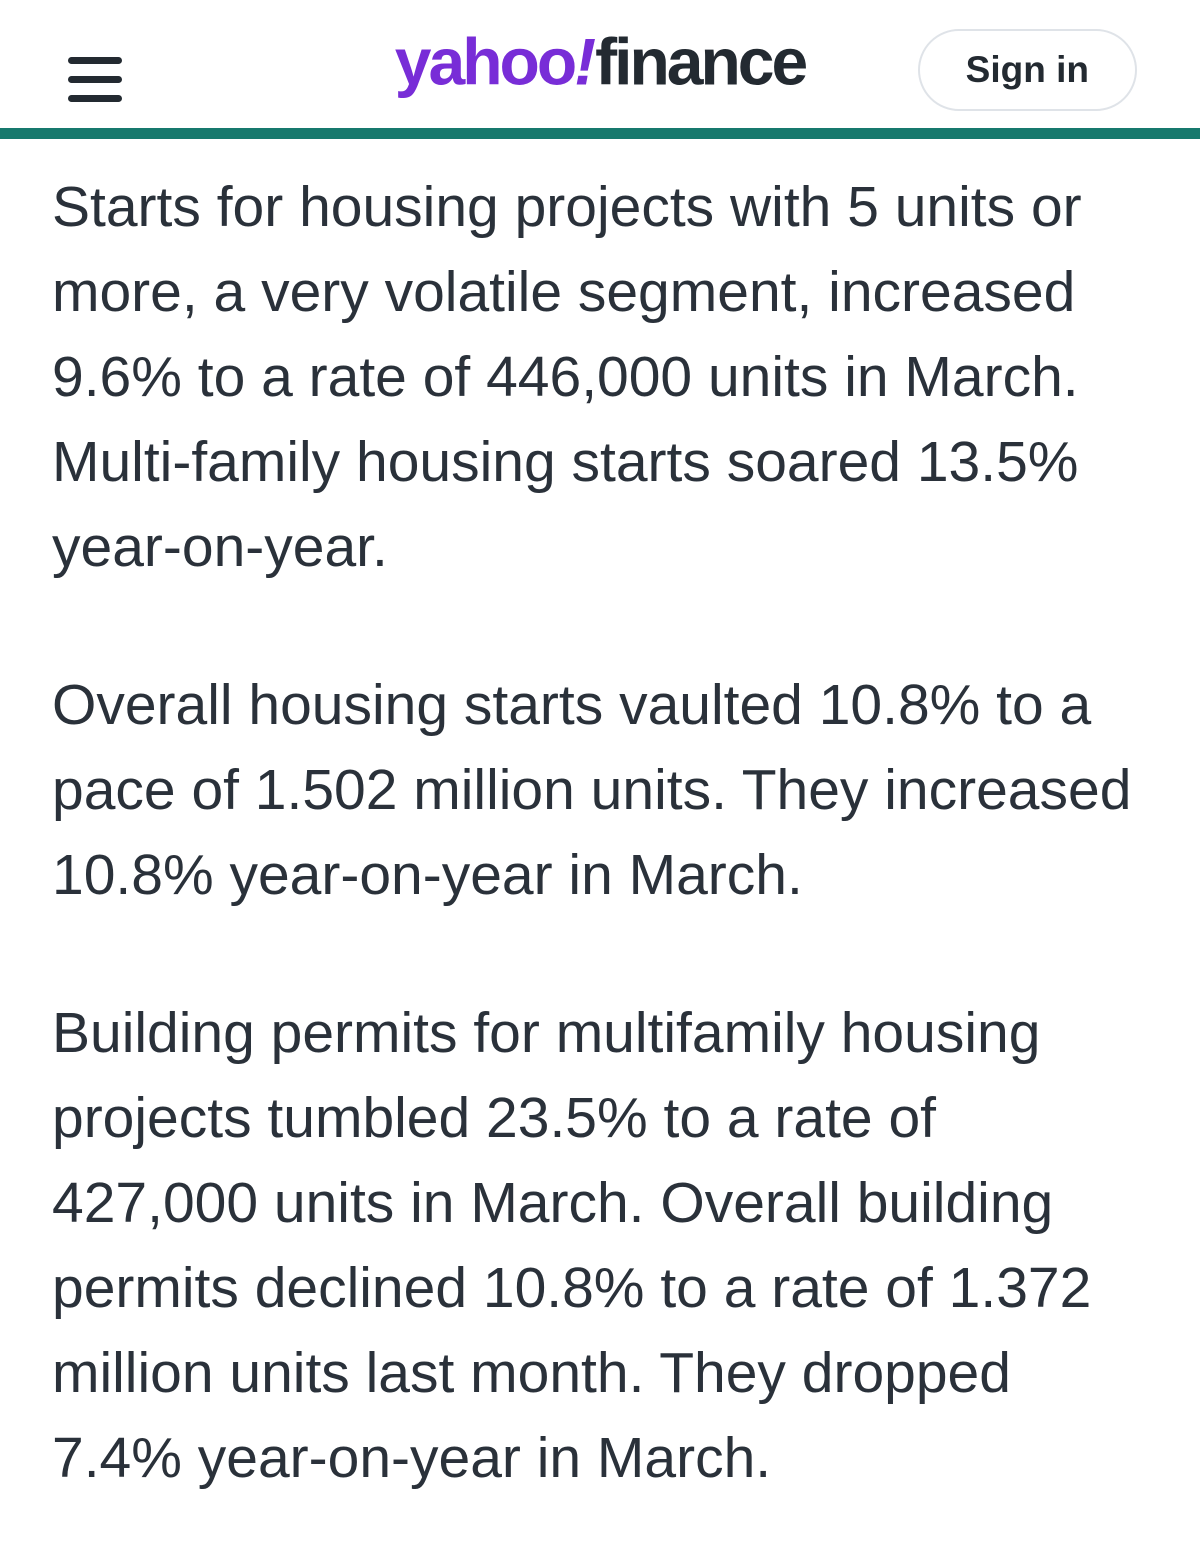 The width and height of the screenshot is (1200, 1550). I want to click on yahoo-finance-logo: yahoo!finance, so click(601, 61).